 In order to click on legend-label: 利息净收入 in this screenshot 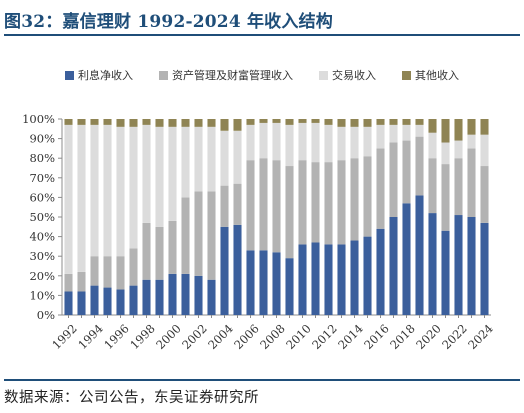, I will do `click(105, 75)`.